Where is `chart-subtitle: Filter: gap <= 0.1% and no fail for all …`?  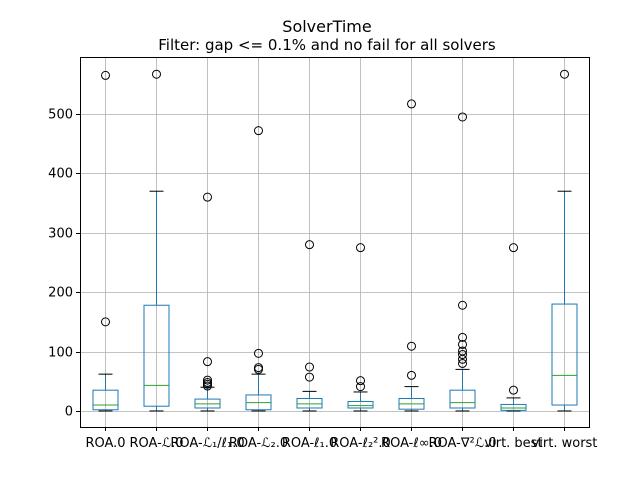
chart-subtitle: Filter: gap <= 0.1% and no fail for all … is located at coordinates (327, 45).